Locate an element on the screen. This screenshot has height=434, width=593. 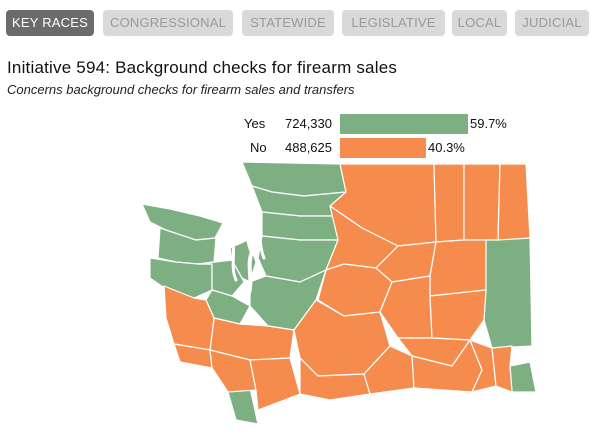
county-snohomish is located at coordinates (303, 226).